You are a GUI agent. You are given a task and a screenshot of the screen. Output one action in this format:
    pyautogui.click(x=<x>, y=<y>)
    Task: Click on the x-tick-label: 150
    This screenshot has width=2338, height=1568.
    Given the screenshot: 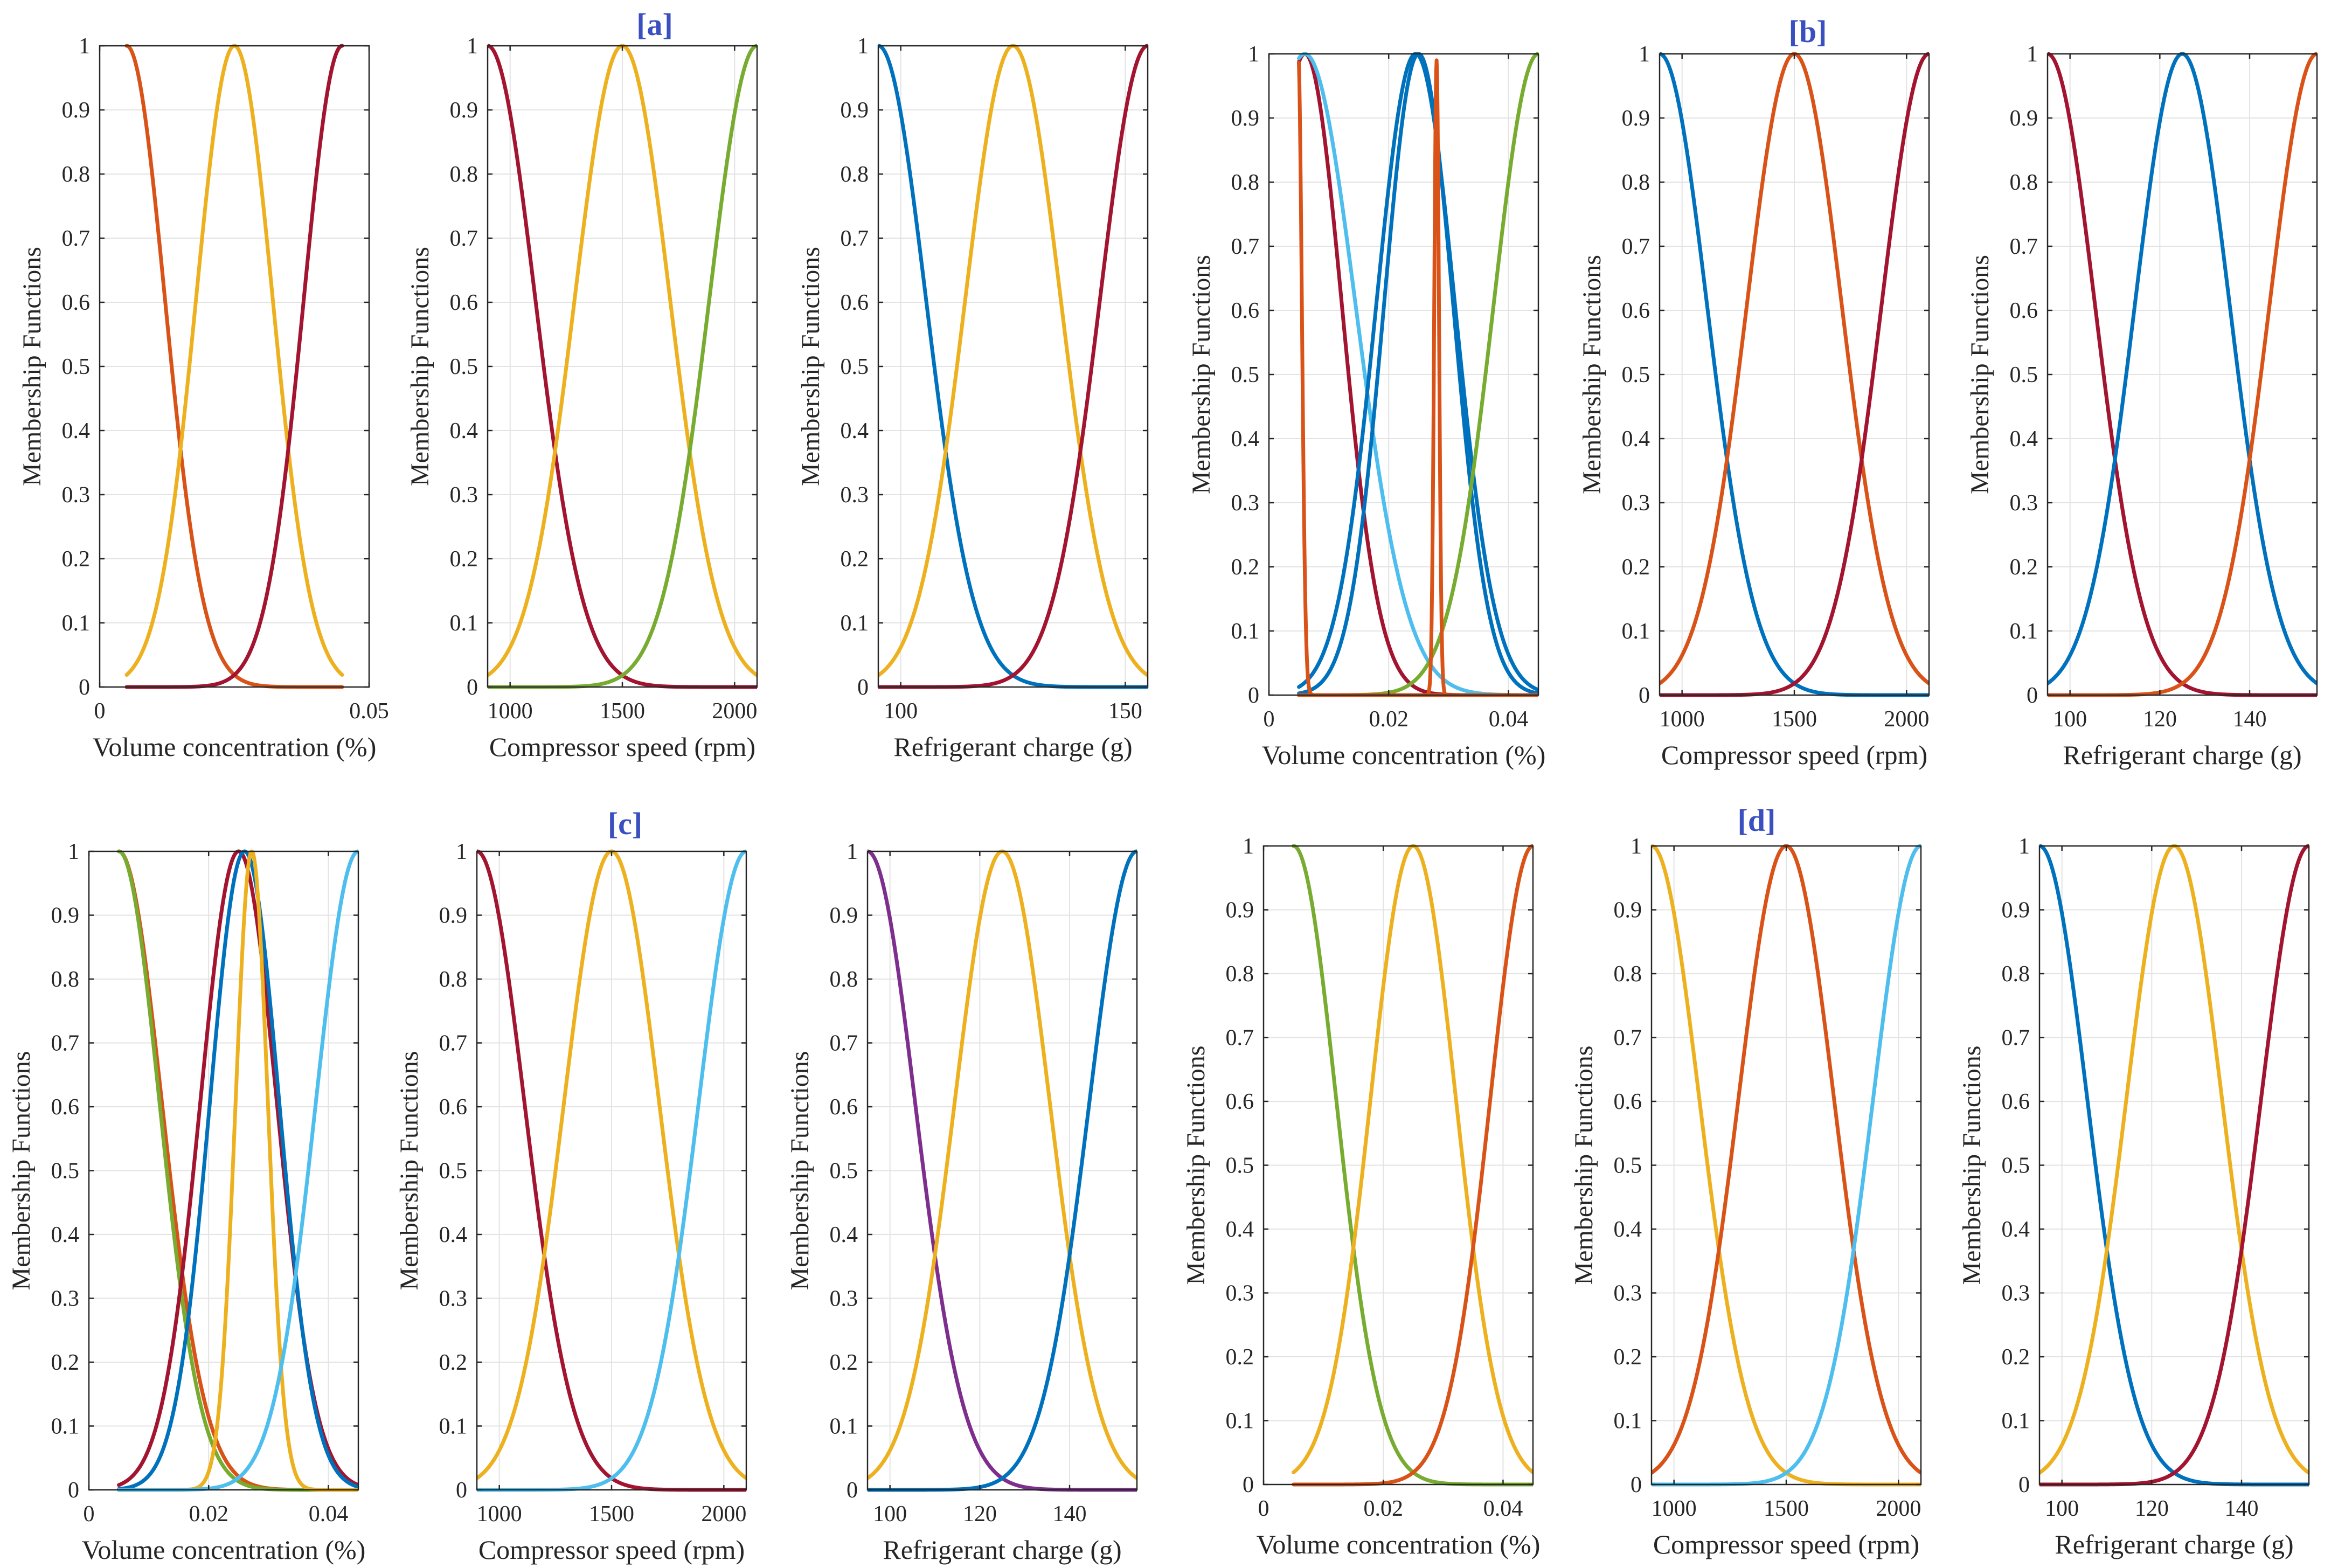 What is the action you would take?
    pyautogui.click(x=1125, y=711)
    